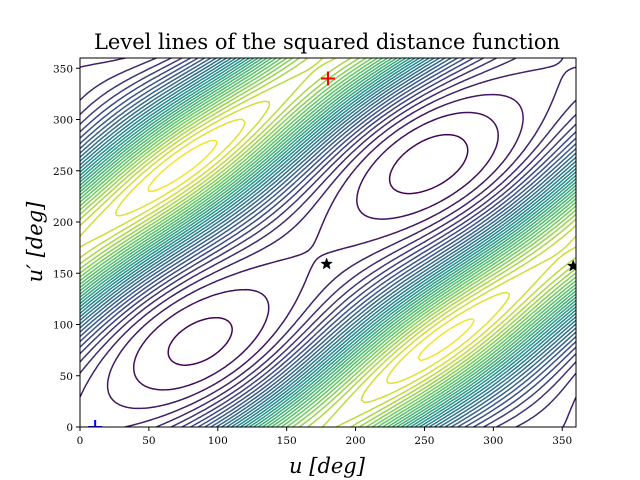  Describe the element at coordinates (35, 241) in the screenshot. I see `y-axis-label: u′ [deg]` at that location.